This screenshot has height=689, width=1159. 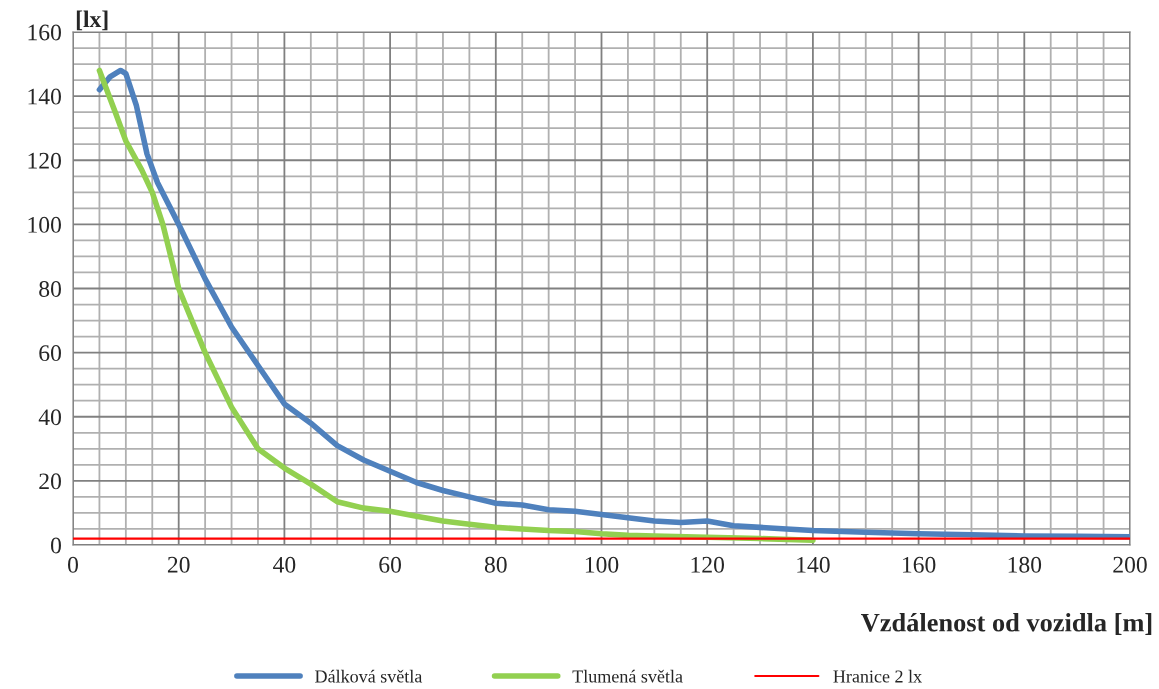 What do you see at coordinates (1025, 564) in the screenshot?
I see `x-tick-label: 180` at bounding box center [1025, 564].